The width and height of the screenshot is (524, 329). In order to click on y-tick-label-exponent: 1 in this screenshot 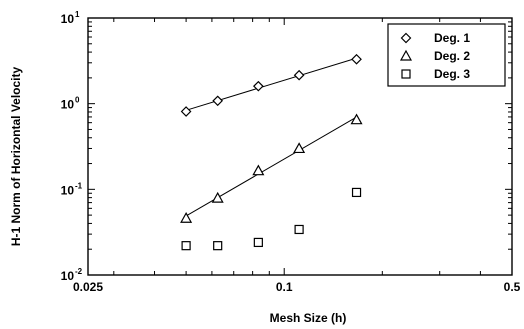, I will do `click(77, 14)`.